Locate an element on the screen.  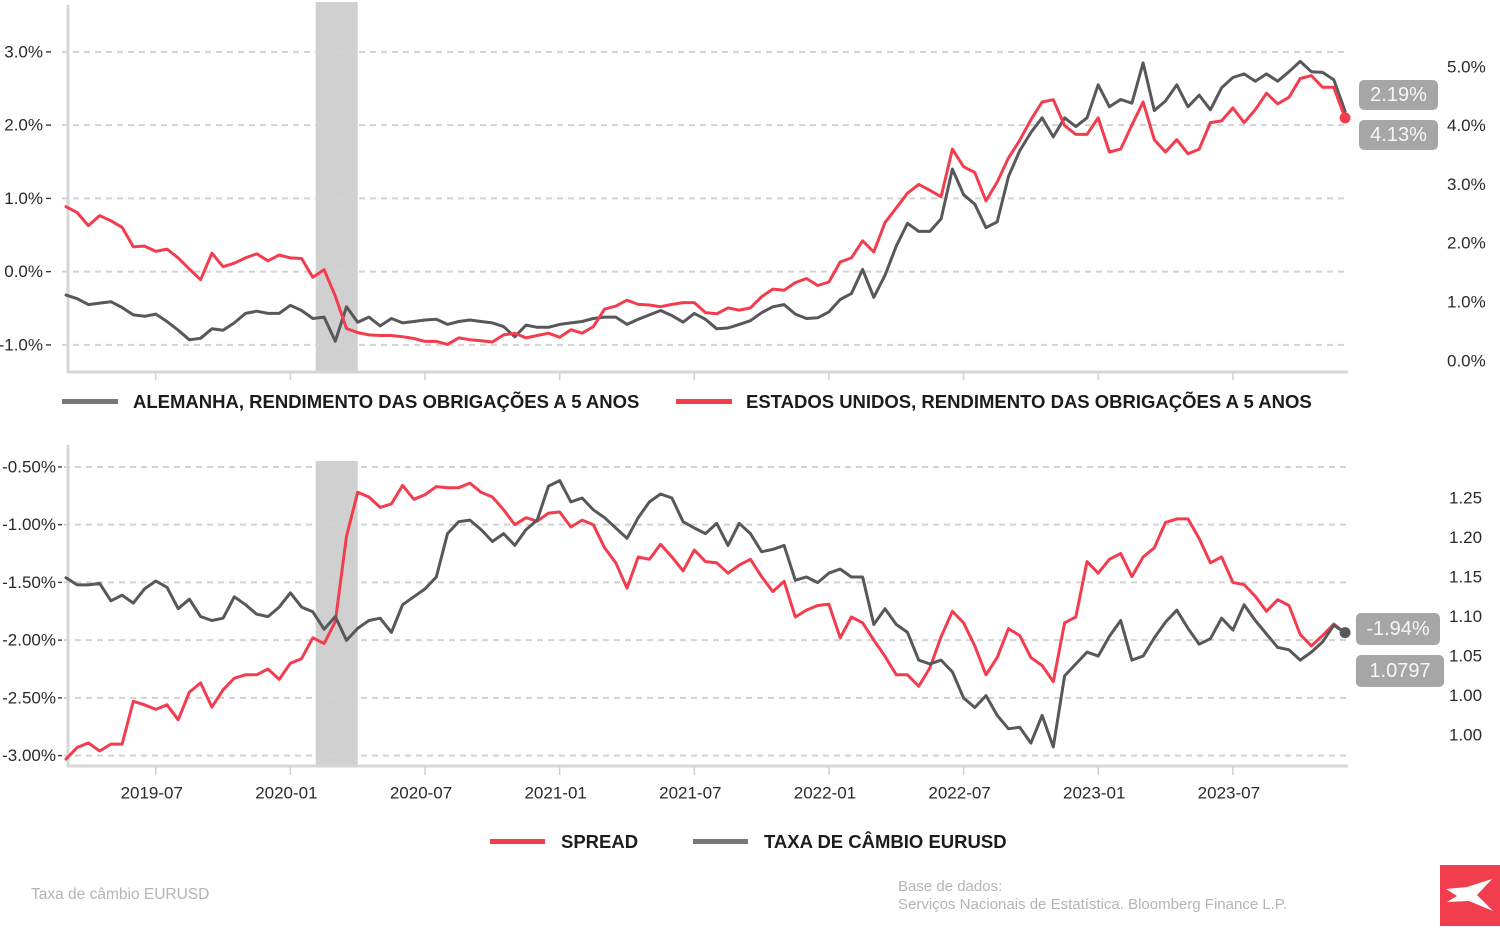
source-title: Base de dados: is located at coordinates (950, 886).